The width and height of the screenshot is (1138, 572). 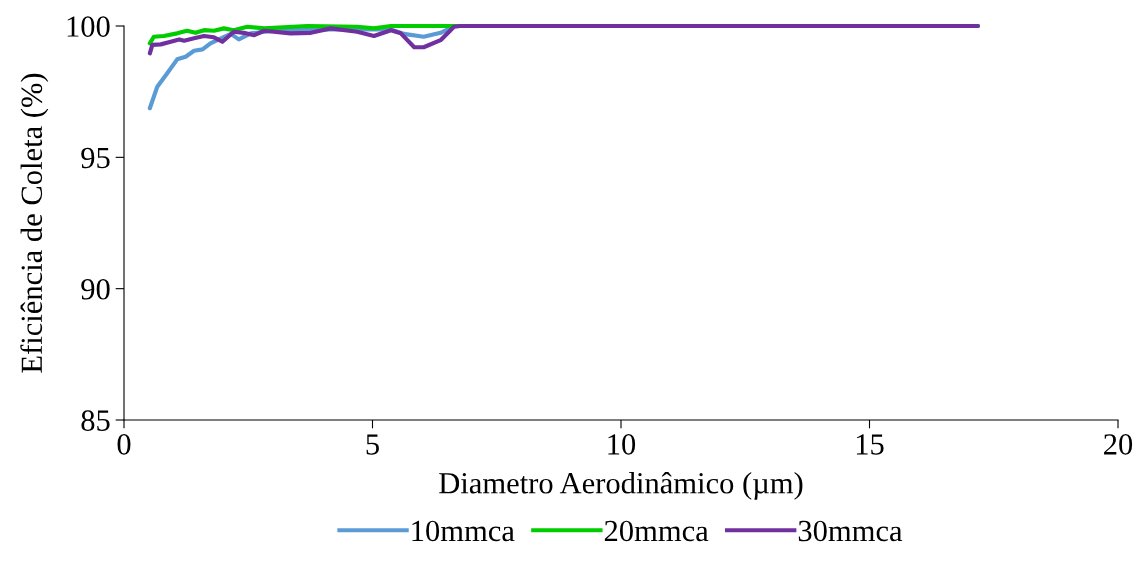 What do you see at coordinates (372, 444) in the screenshot?
I see `x-tick-label: 5` at bounding box center [372, 444].